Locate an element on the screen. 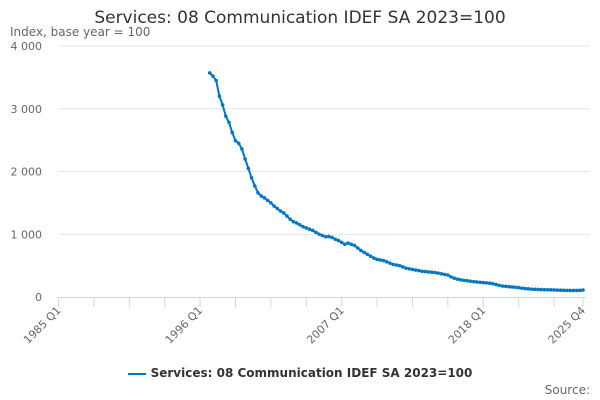 The width and height of the screenshot is (600, 400). y-axis-label: Index, base year = 100 is located at coordinates (80, 32).